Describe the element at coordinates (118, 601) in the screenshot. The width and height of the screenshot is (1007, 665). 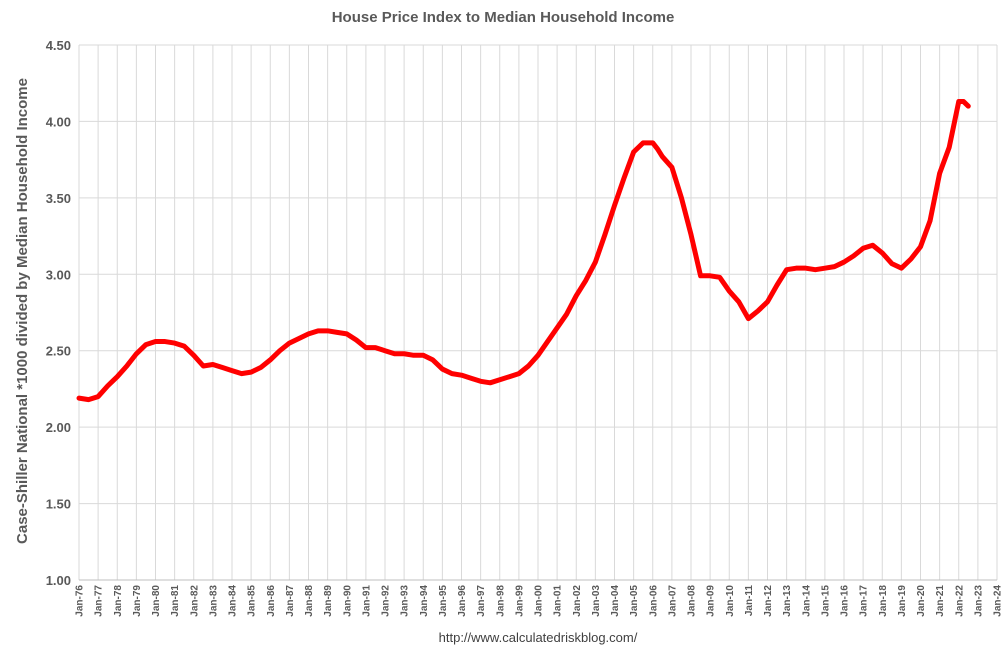
I see `x-tick-label: Jan-78` at that location.